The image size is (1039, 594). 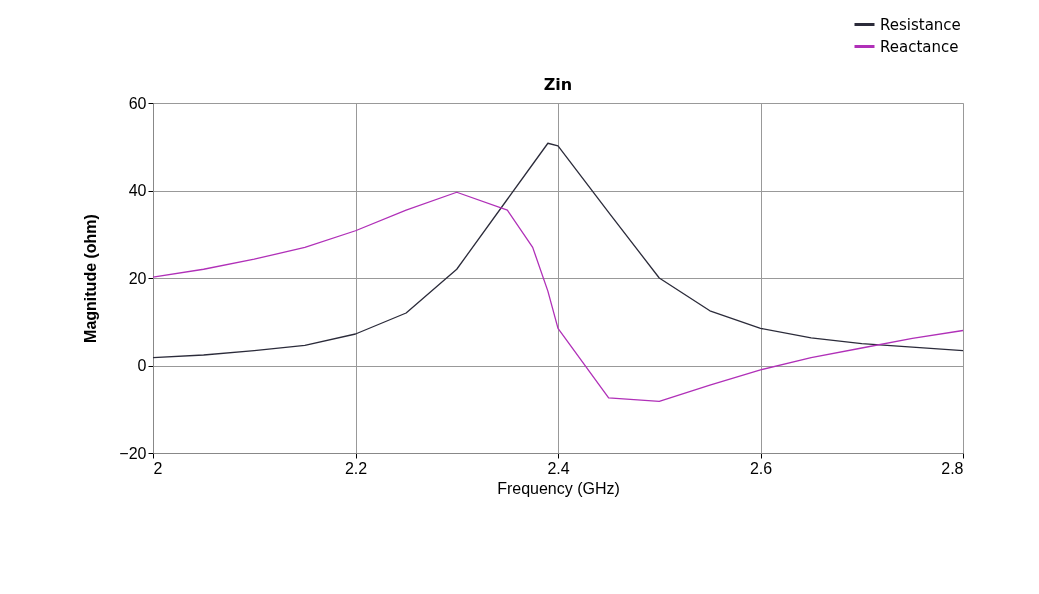 What do you see at coordinates (142, 365) in the screenshot?
I see `y-tick-label: 0` at bounding box center [142, 365].